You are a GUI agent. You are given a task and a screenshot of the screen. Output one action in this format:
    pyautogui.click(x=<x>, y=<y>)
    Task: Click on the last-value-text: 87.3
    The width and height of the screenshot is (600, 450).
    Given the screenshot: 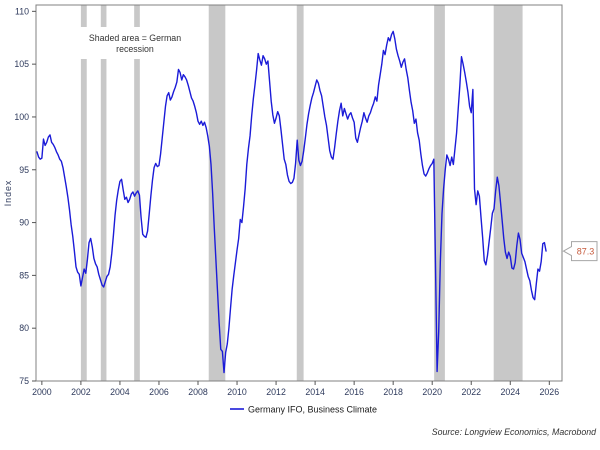 What is the action you would take?
    pyautogui.click(x=586, y=251)
    